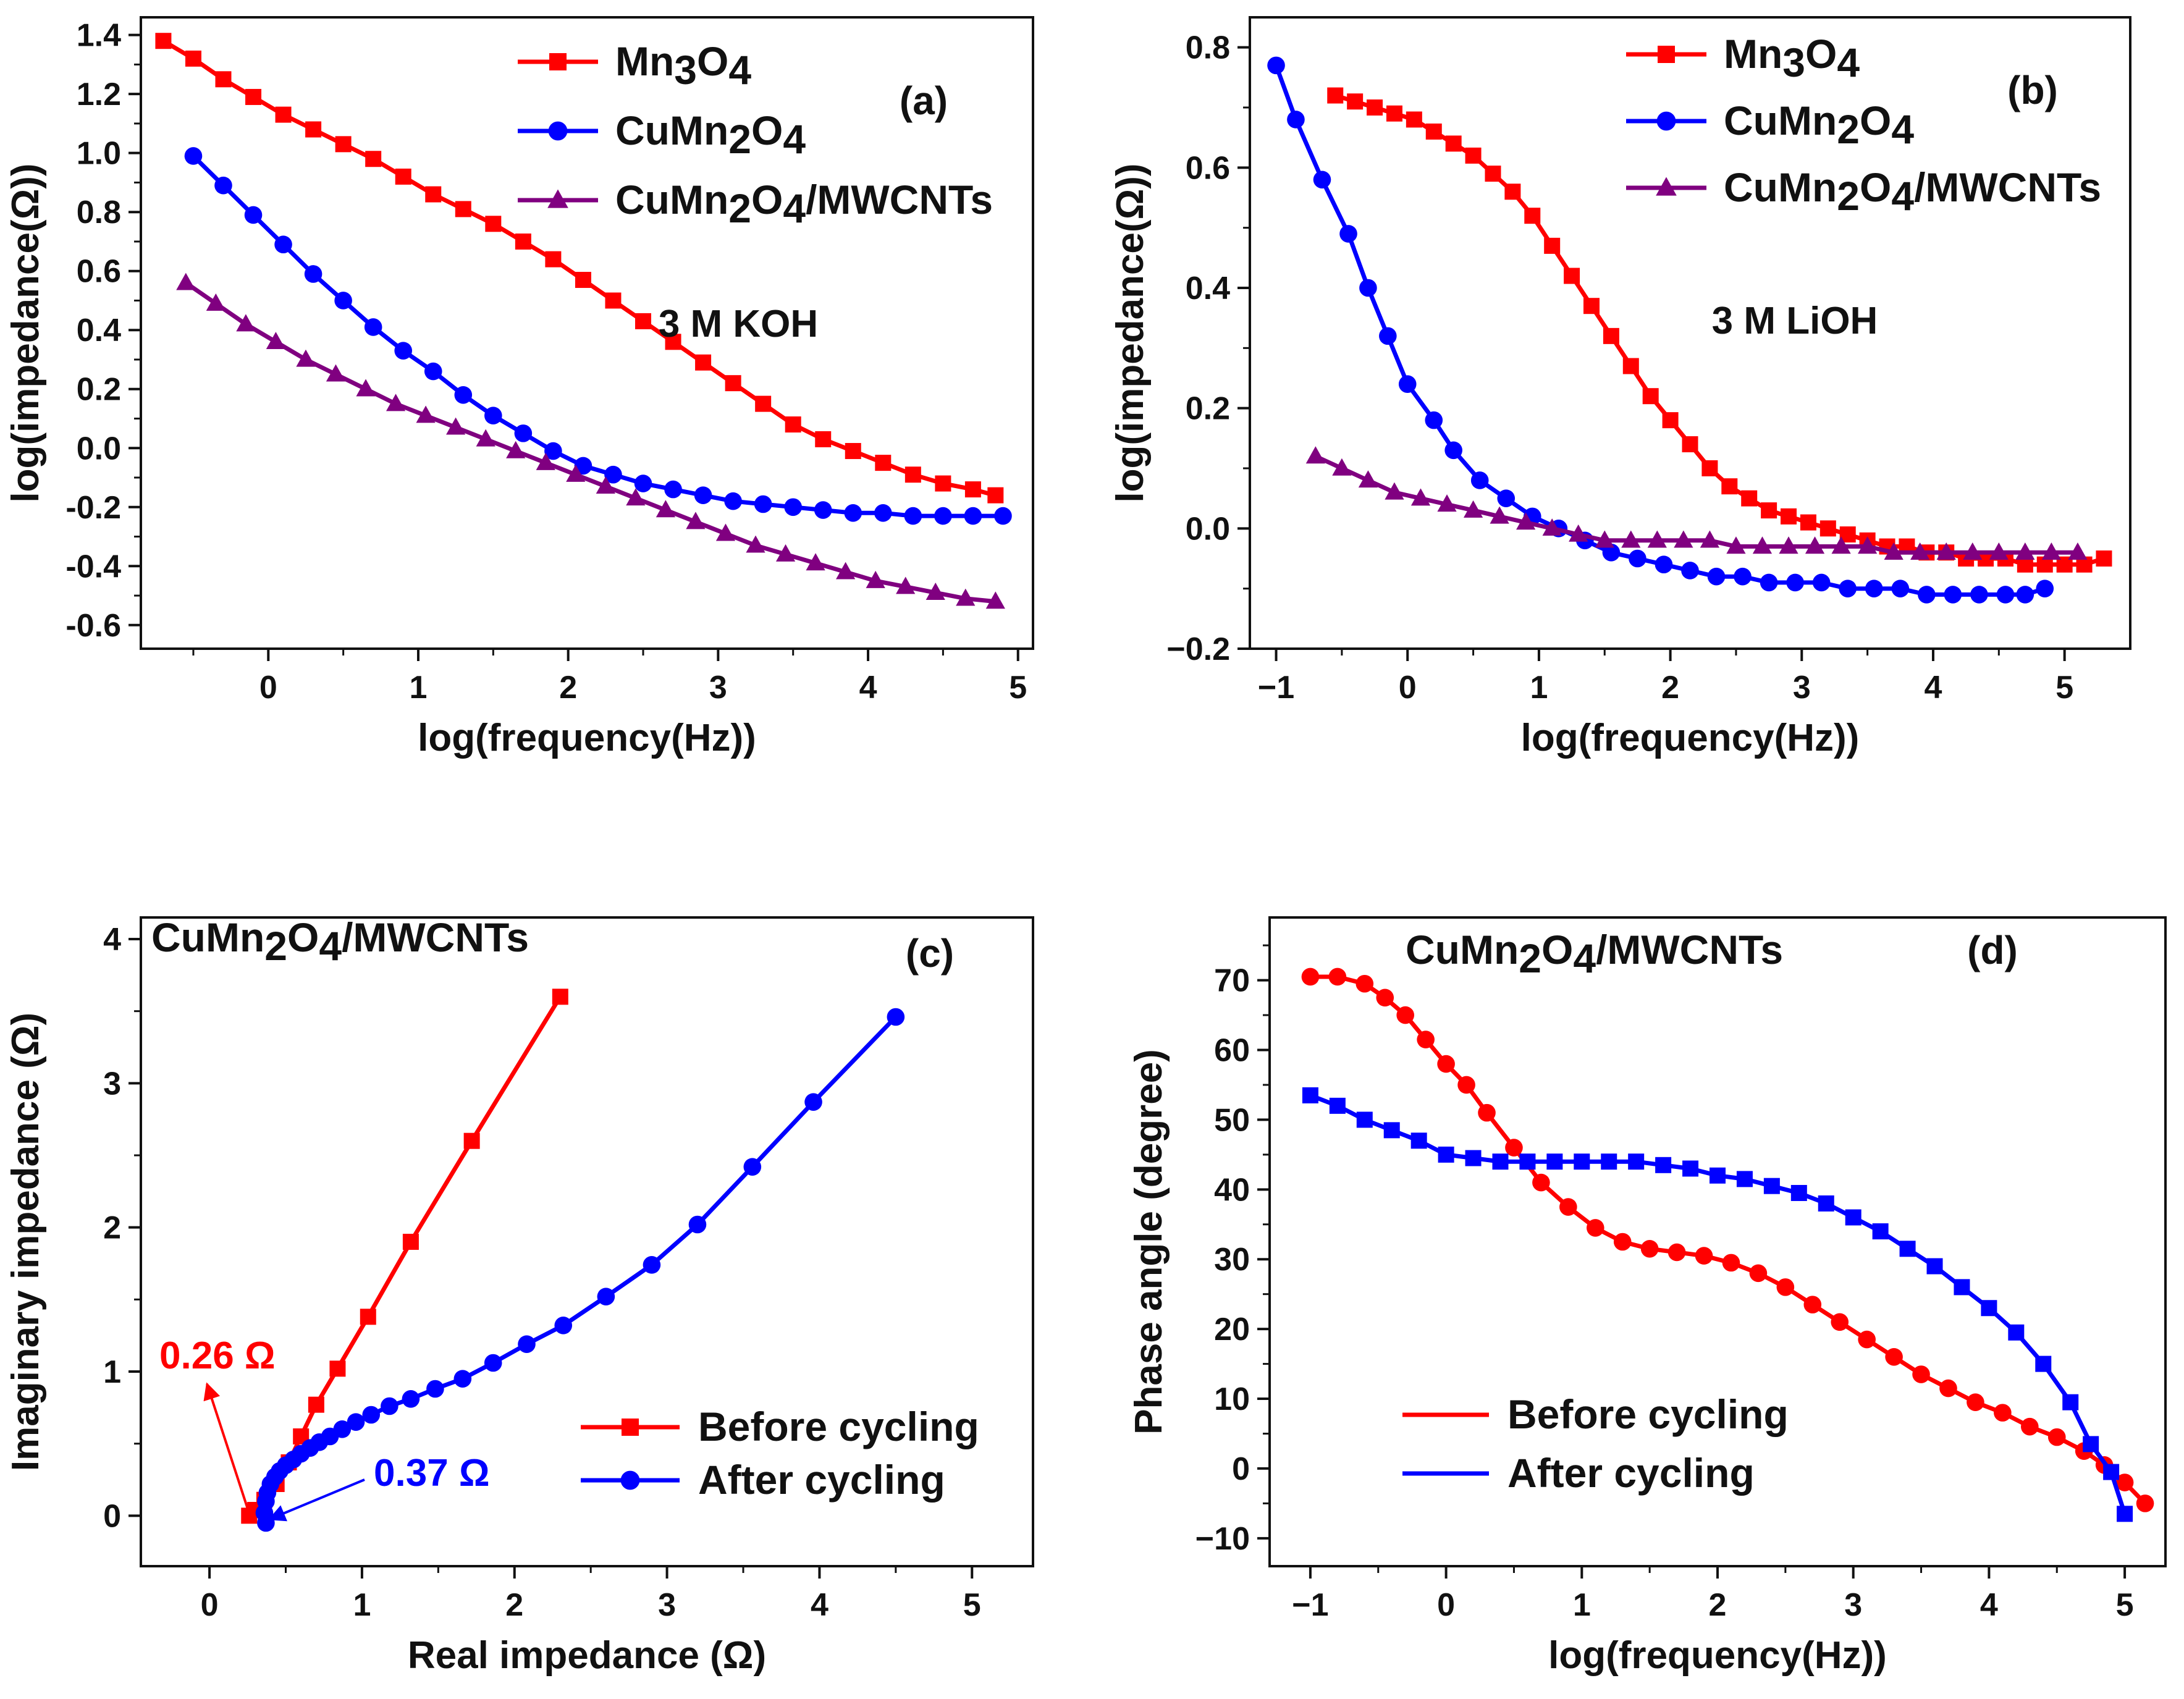 The width and height of the screenshot is (2184, 1699). I want to click on legend: Mn3O4 CuMn2O4 CuMn2O4/MWCNTs, so click(1863, 125).